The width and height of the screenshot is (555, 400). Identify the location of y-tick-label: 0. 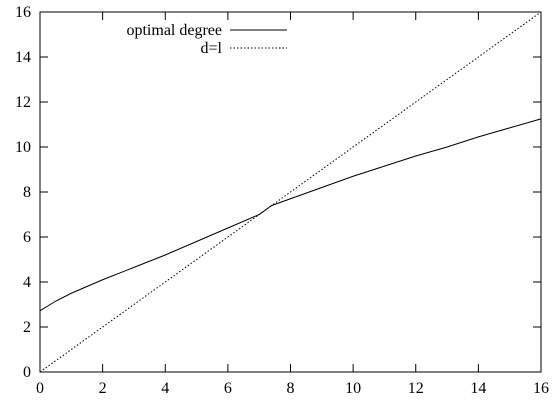
(27, 372).